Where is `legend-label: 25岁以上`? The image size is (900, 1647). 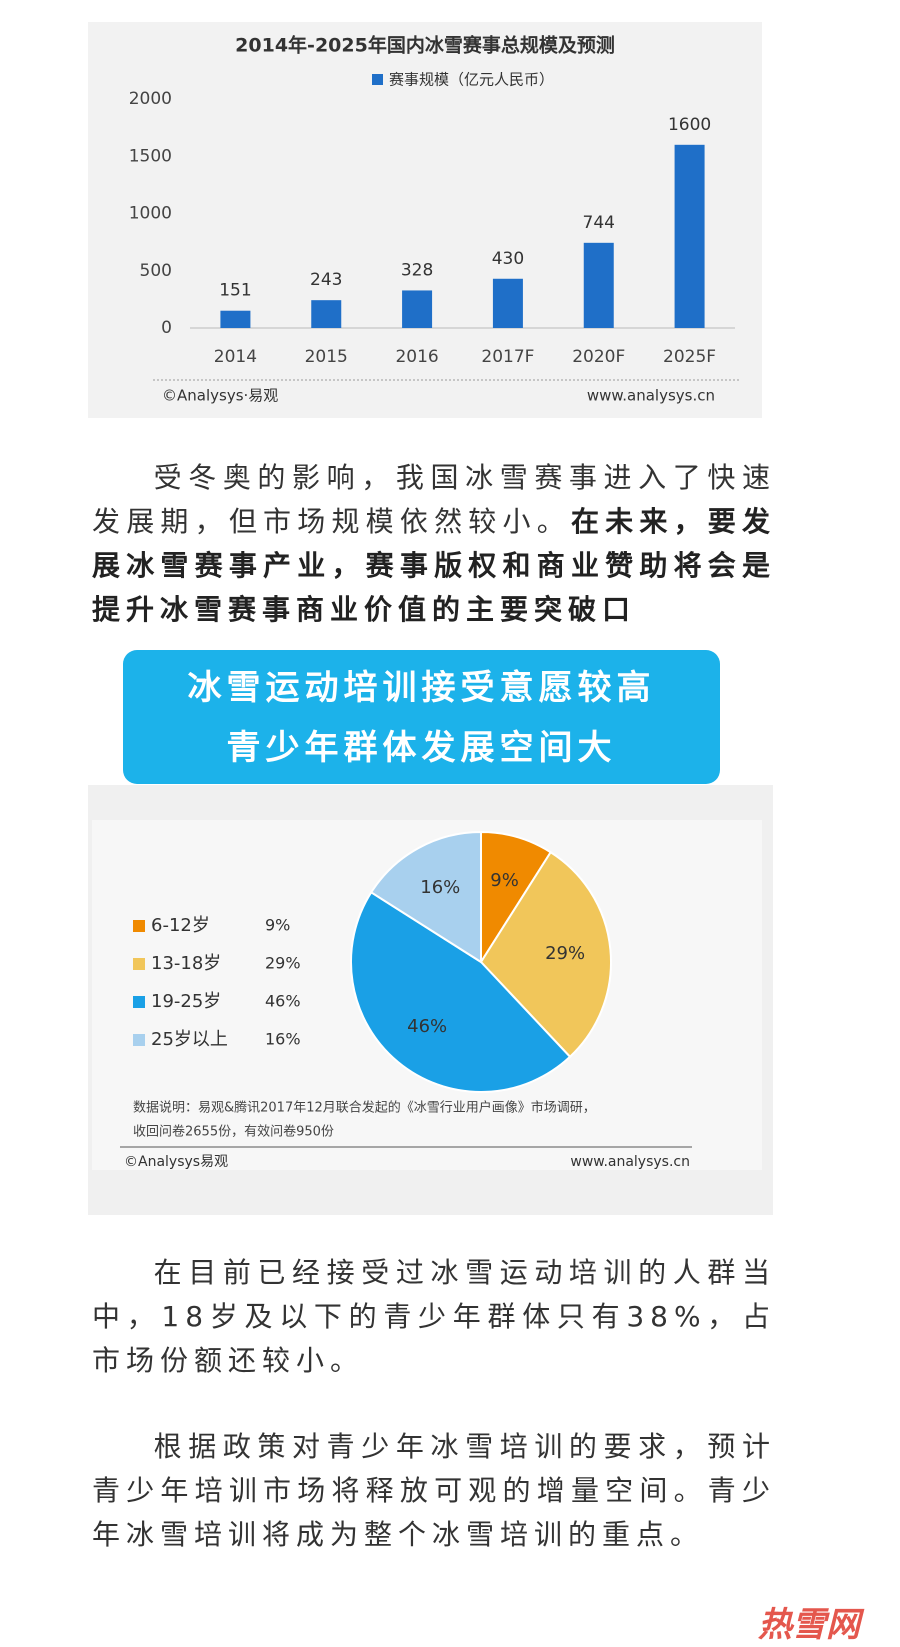
legend-label: 25岁以上 is located at coordinates (189, 1039).